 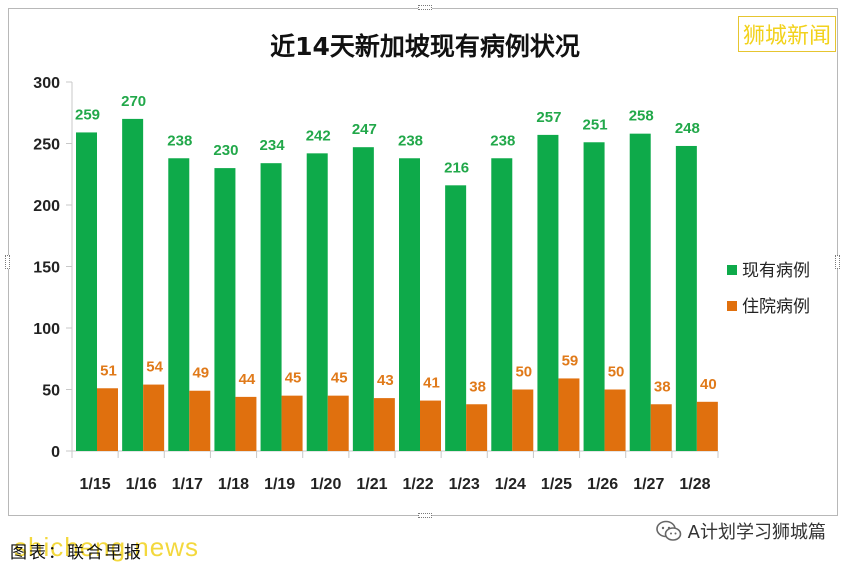 I want to click on data-label: 40, so click(x=708, y=384).